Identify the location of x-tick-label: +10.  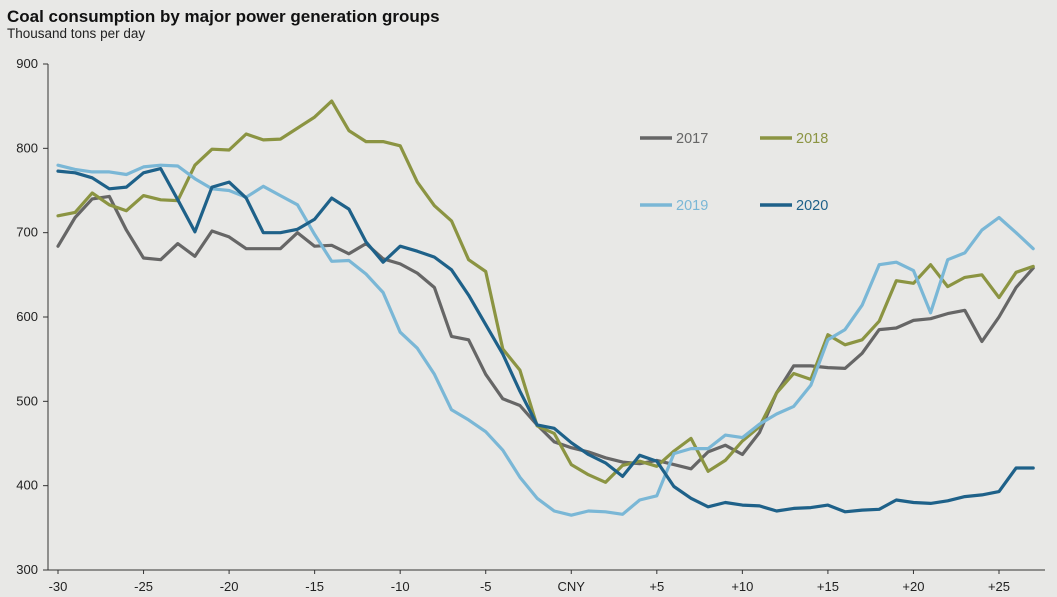
(742, 586).